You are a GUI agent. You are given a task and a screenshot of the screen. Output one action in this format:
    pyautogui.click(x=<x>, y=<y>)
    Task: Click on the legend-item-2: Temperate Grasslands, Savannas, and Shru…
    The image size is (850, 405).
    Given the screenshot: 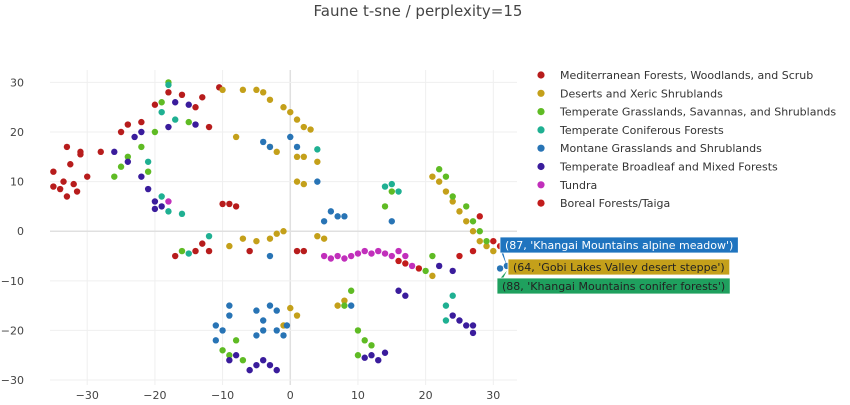 What is the action you would take?
    pyautogui.click(x=686, y=112)
    